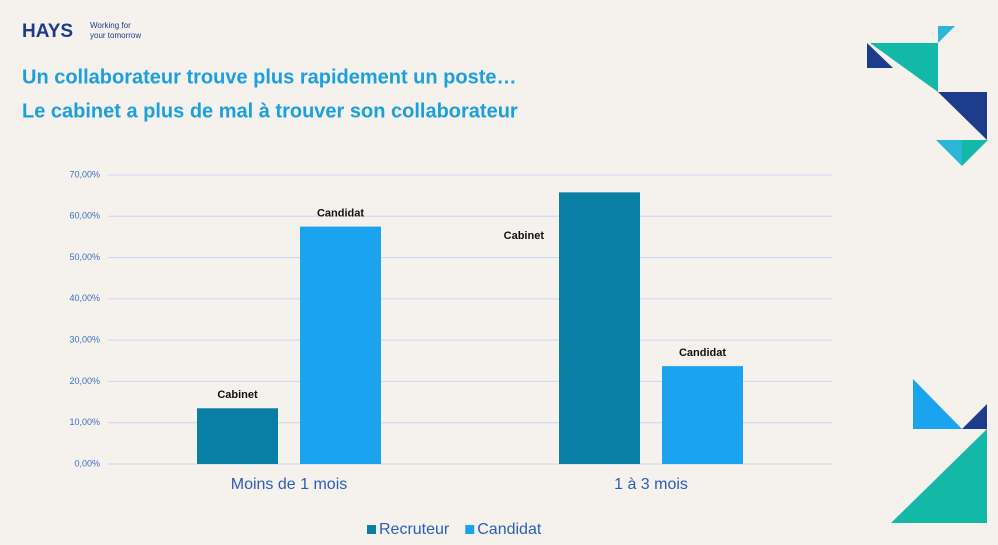 This screenshot has width=998, height=545. What do you see at coordinates (414, 529) in the screenshot?
I see `legend-label: Recruteur` at bounding box center [414, 529].